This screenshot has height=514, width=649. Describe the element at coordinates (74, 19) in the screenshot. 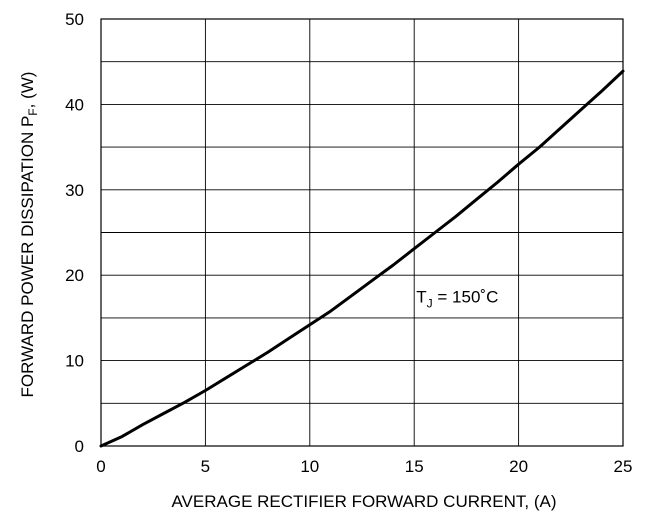

I see `y-tick-label: 50` at that location.